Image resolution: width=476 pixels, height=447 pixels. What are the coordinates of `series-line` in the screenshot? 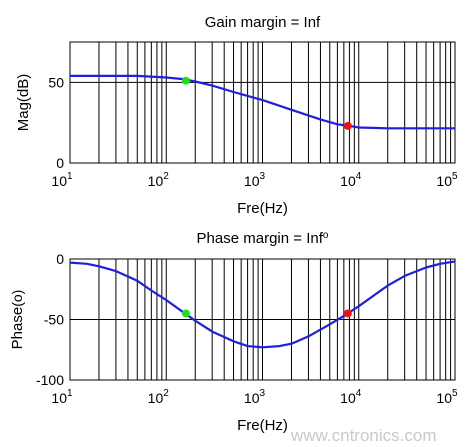 It's located at (262, 102).